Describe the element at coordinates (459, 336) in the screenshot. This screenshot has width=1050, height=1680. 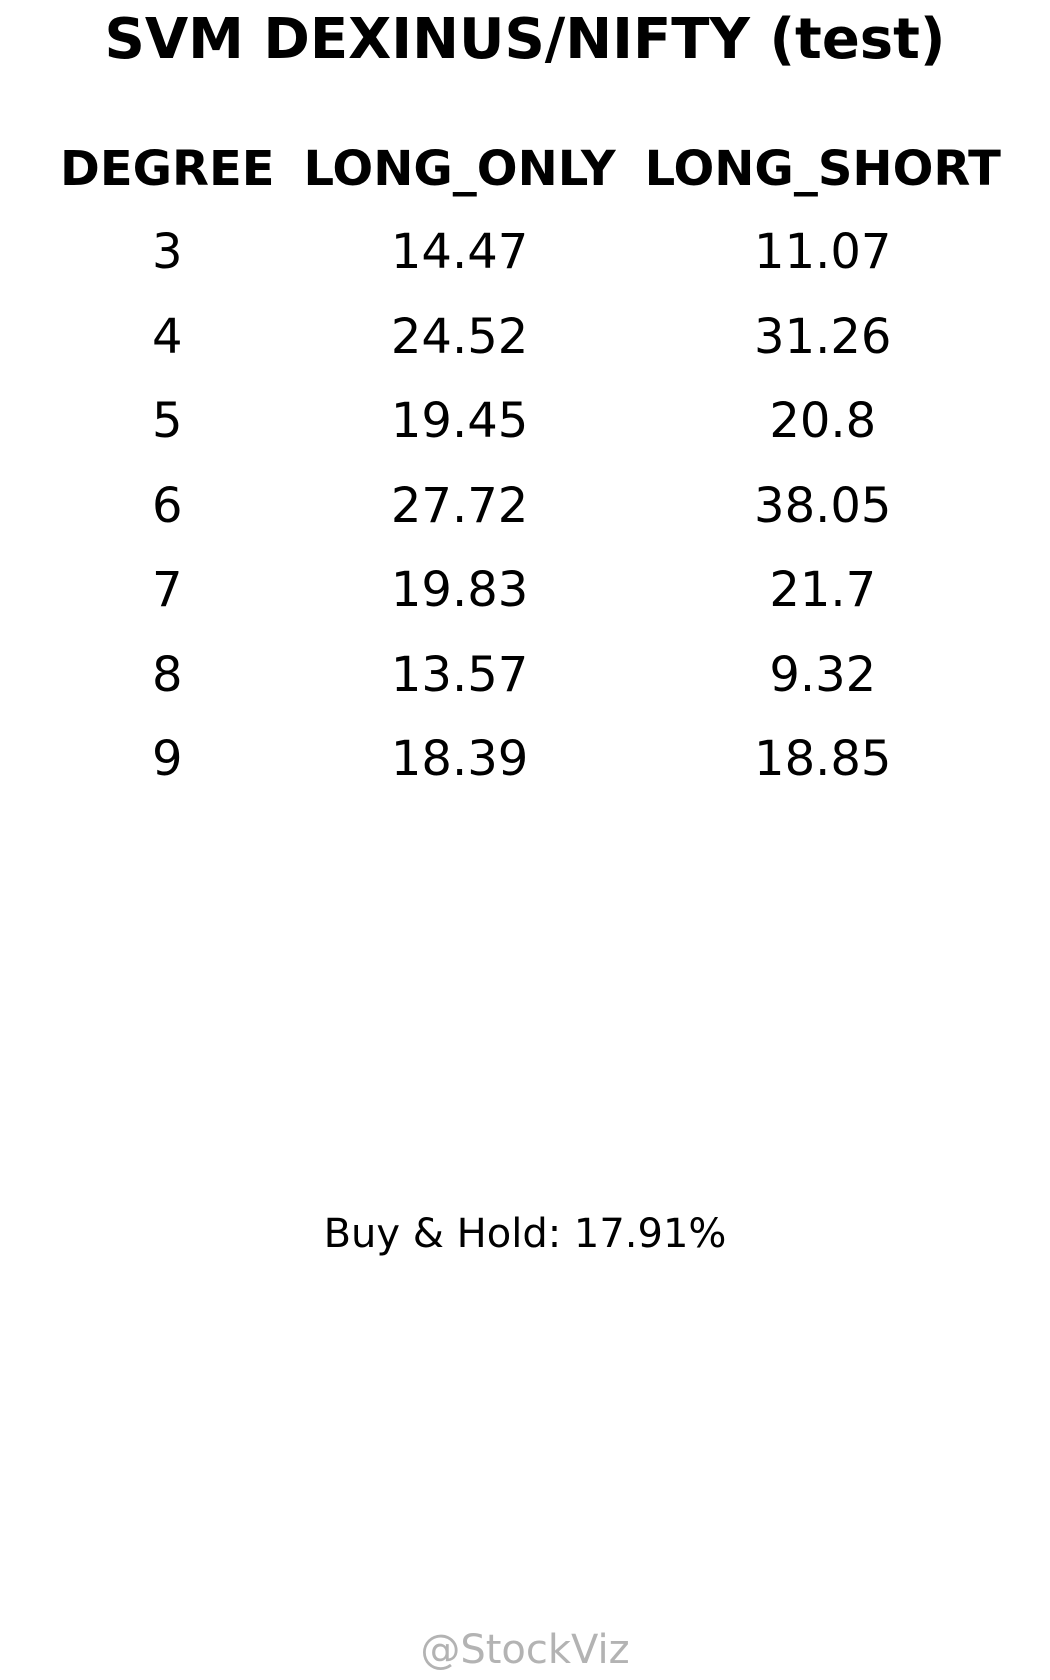
I see `cell-long-only: 24.52` at that location.